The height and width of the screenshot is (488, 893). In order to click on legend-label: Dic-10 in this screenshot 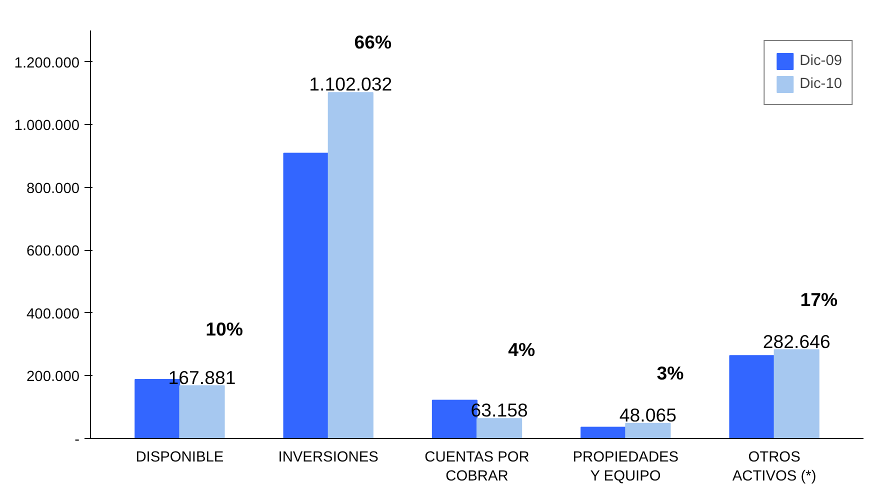, I will do `click(821, 84)`.